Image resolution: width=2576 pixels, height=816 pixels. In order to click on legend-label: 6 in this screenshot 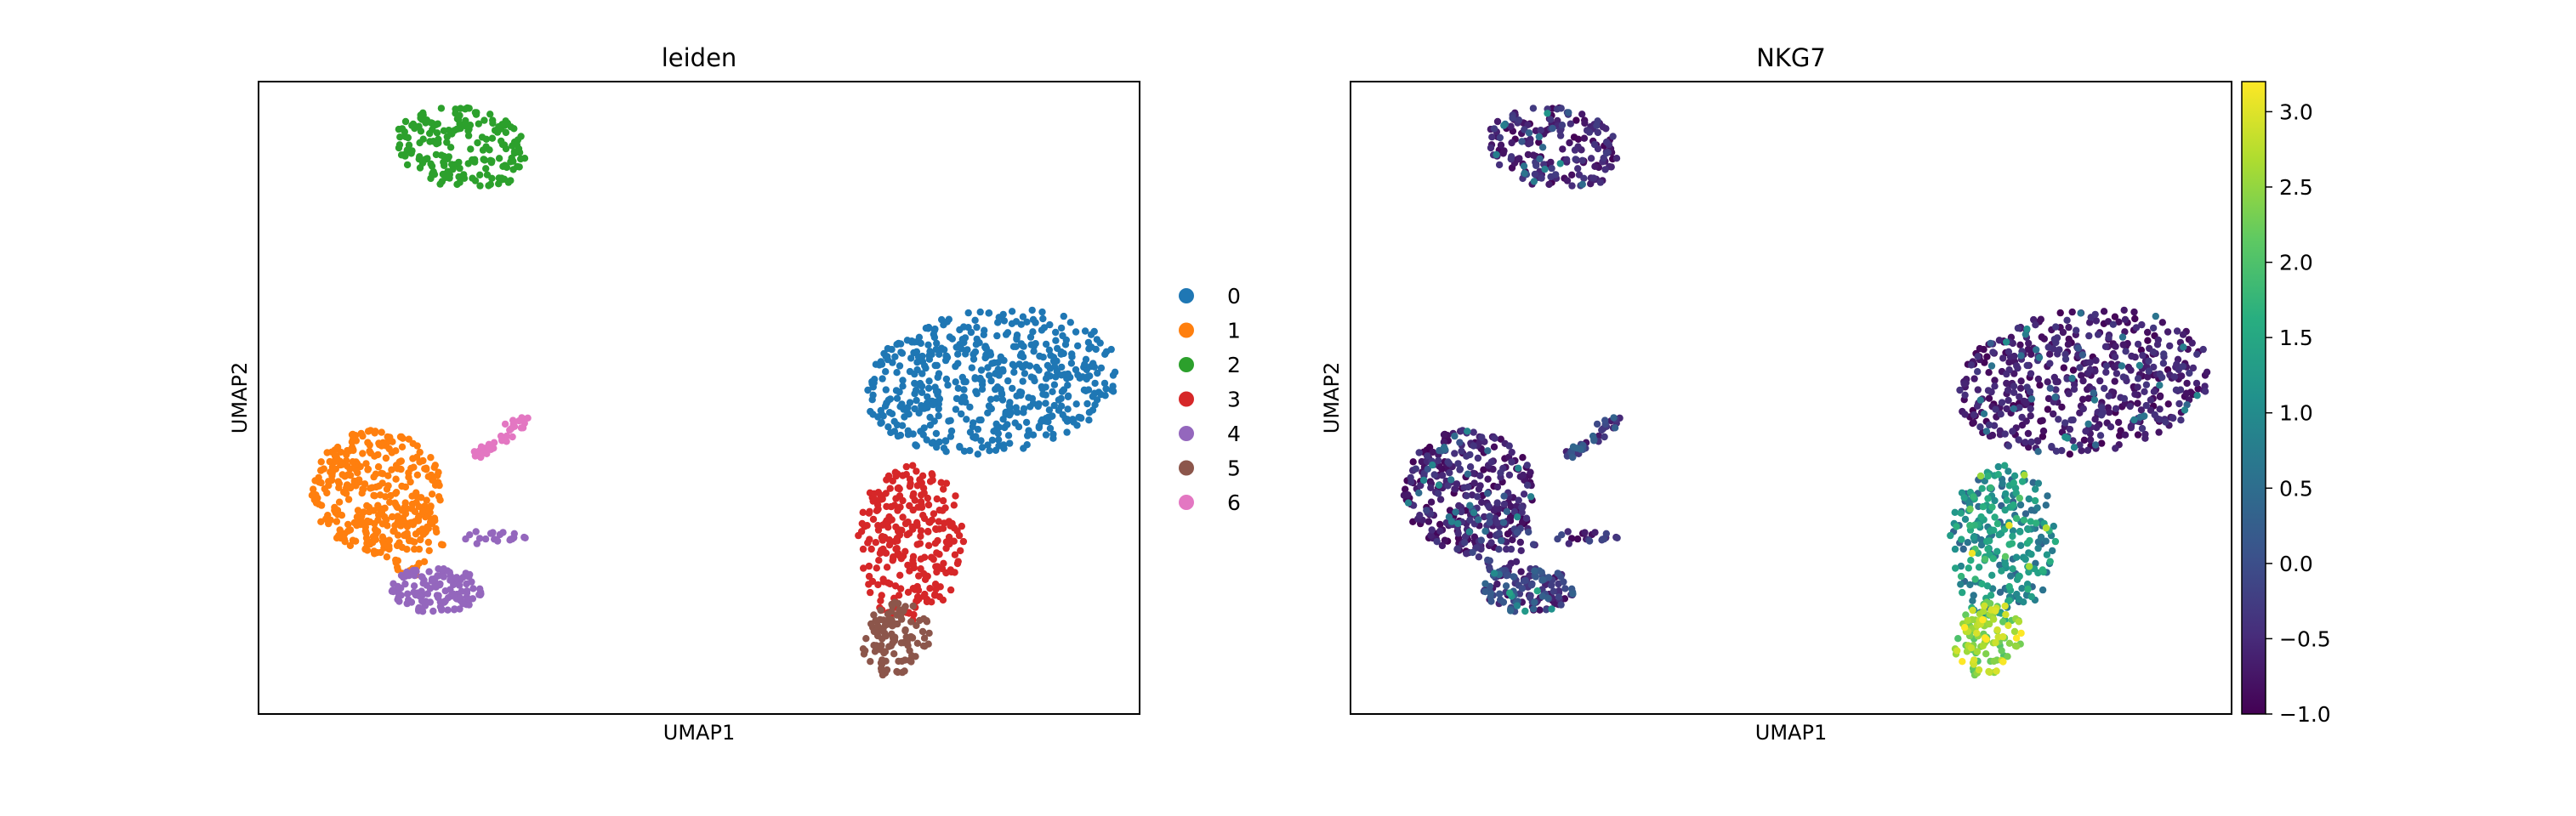, I will do `click(1234, 503)`.